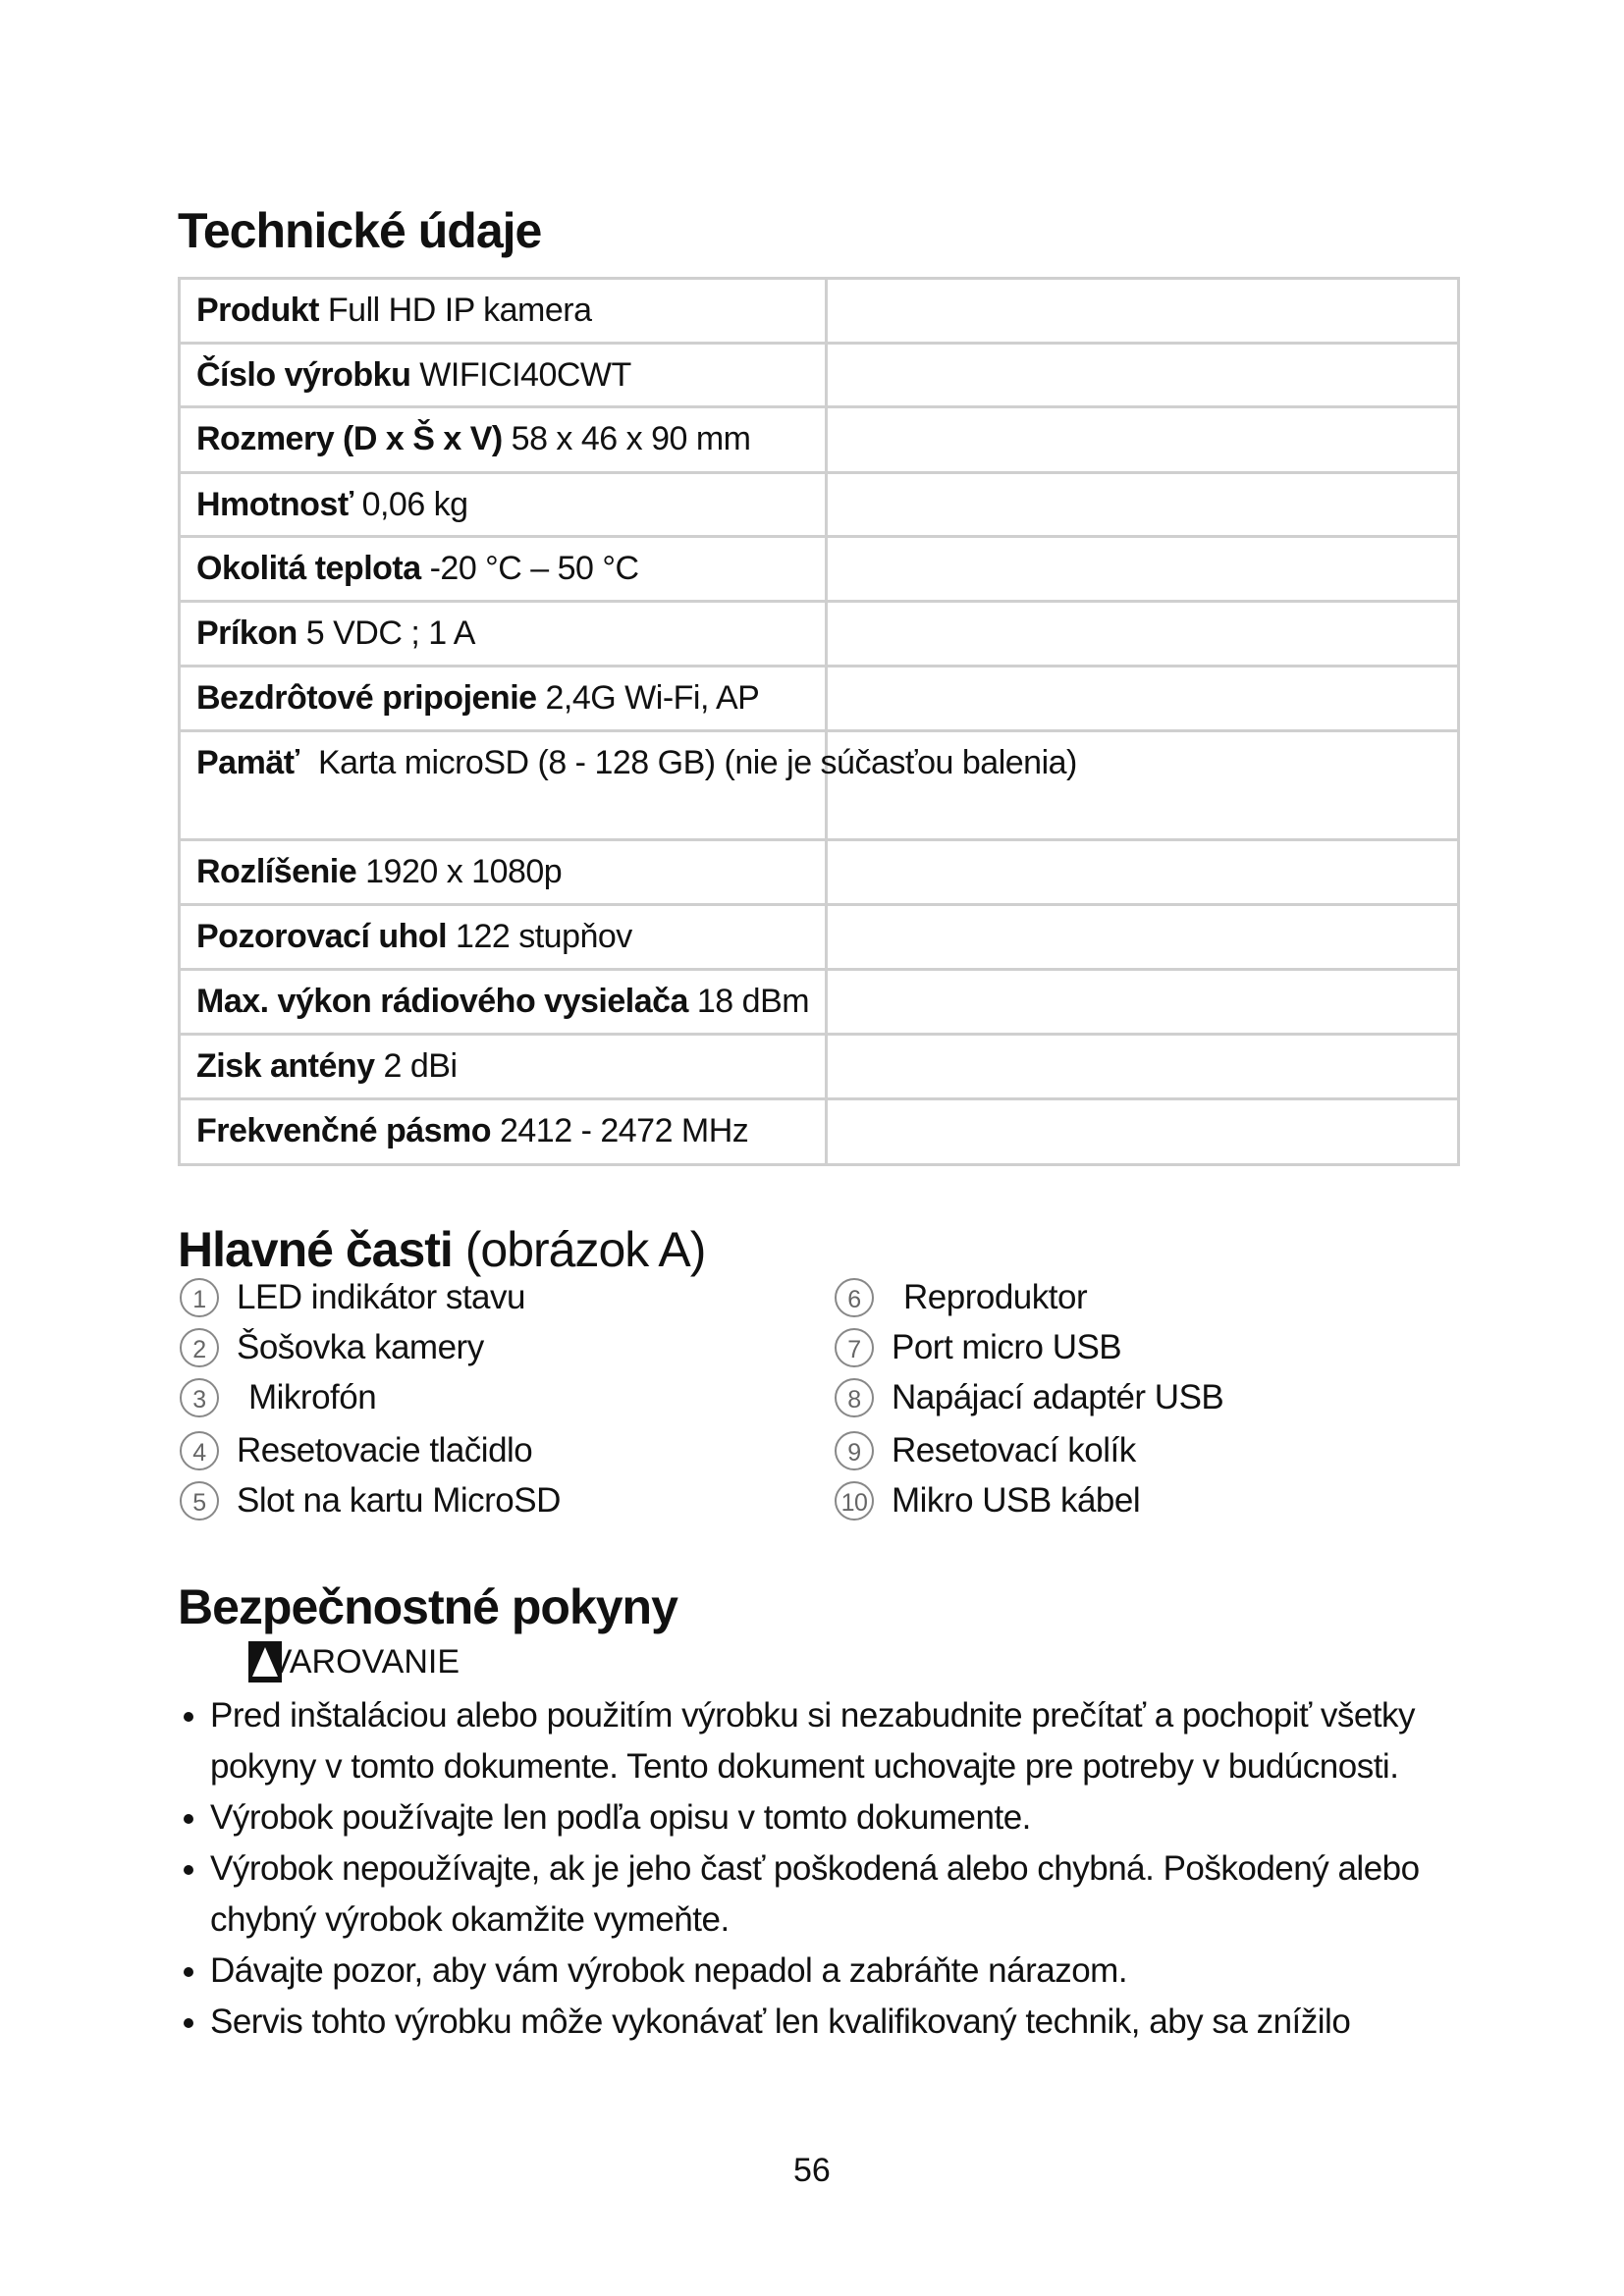  I want to click on spec-cell: Rozmery (D x Š x V) 58 x 46 x 90 mm, so click(503, 439).